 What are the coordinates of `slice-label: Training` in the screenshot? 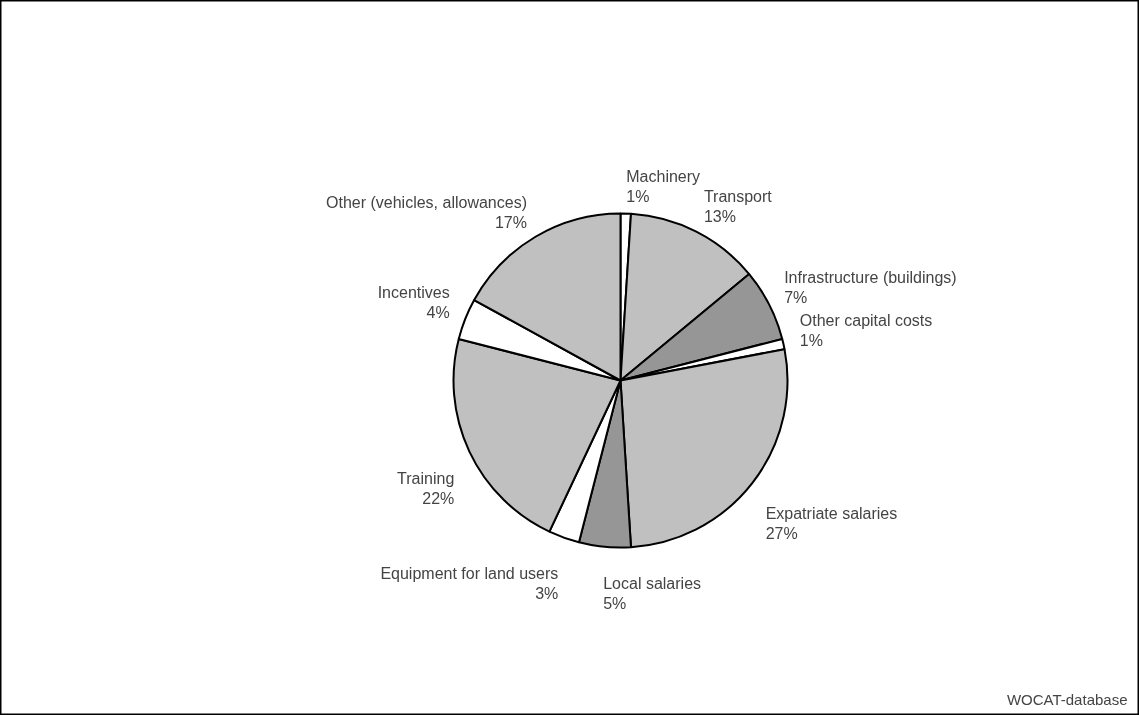 It's located at (426, 479).